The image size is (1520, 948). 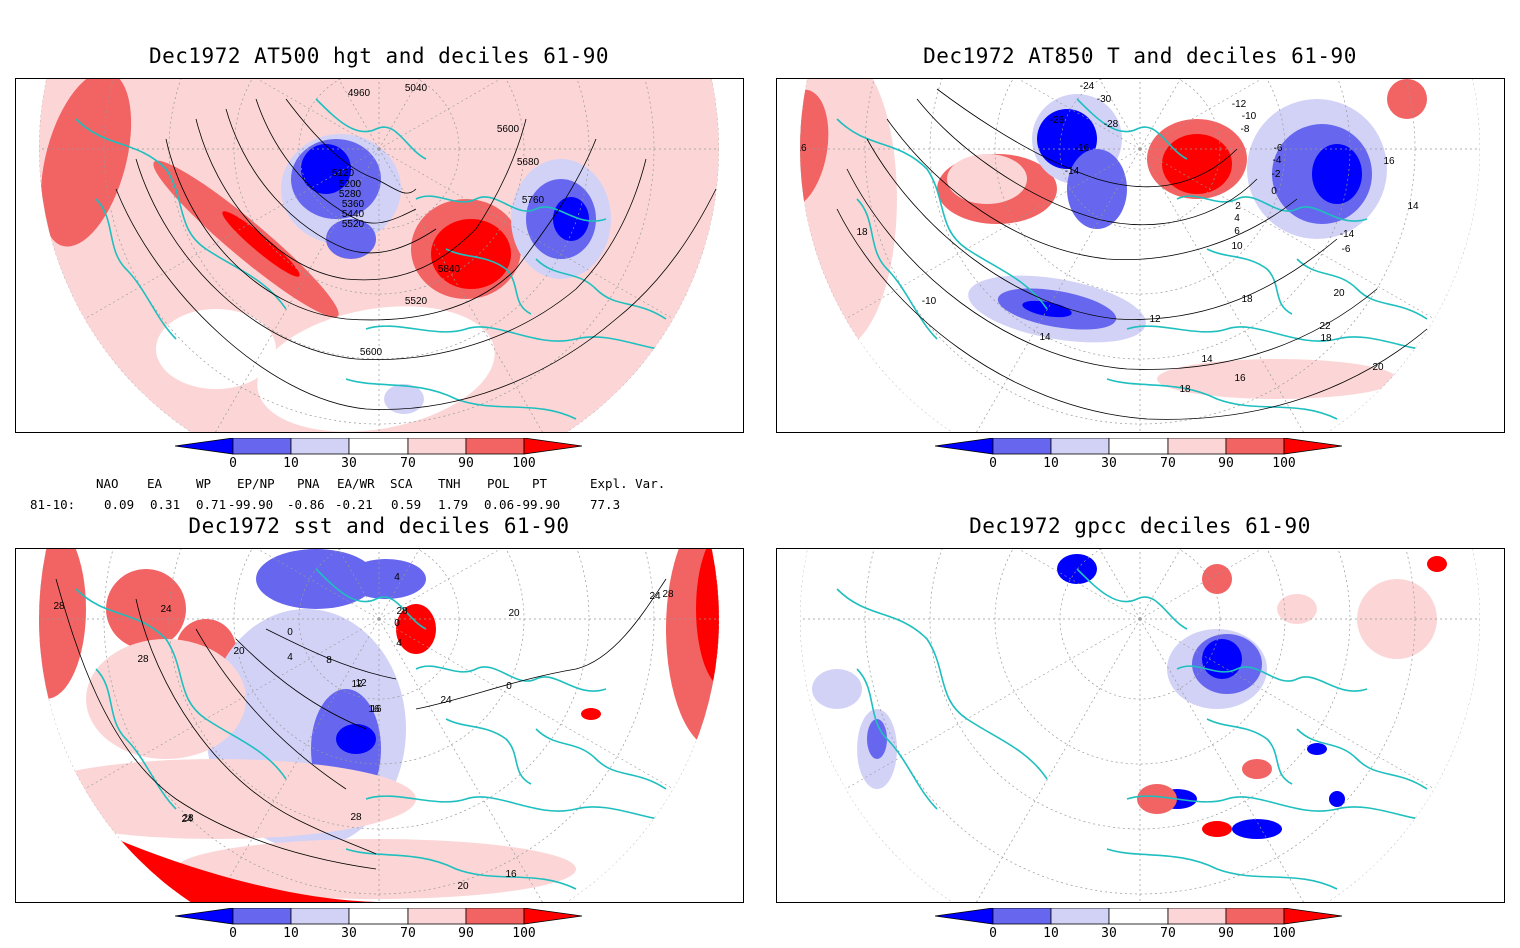 I want to click on contour-label: 4, so click(x=397, y=577).